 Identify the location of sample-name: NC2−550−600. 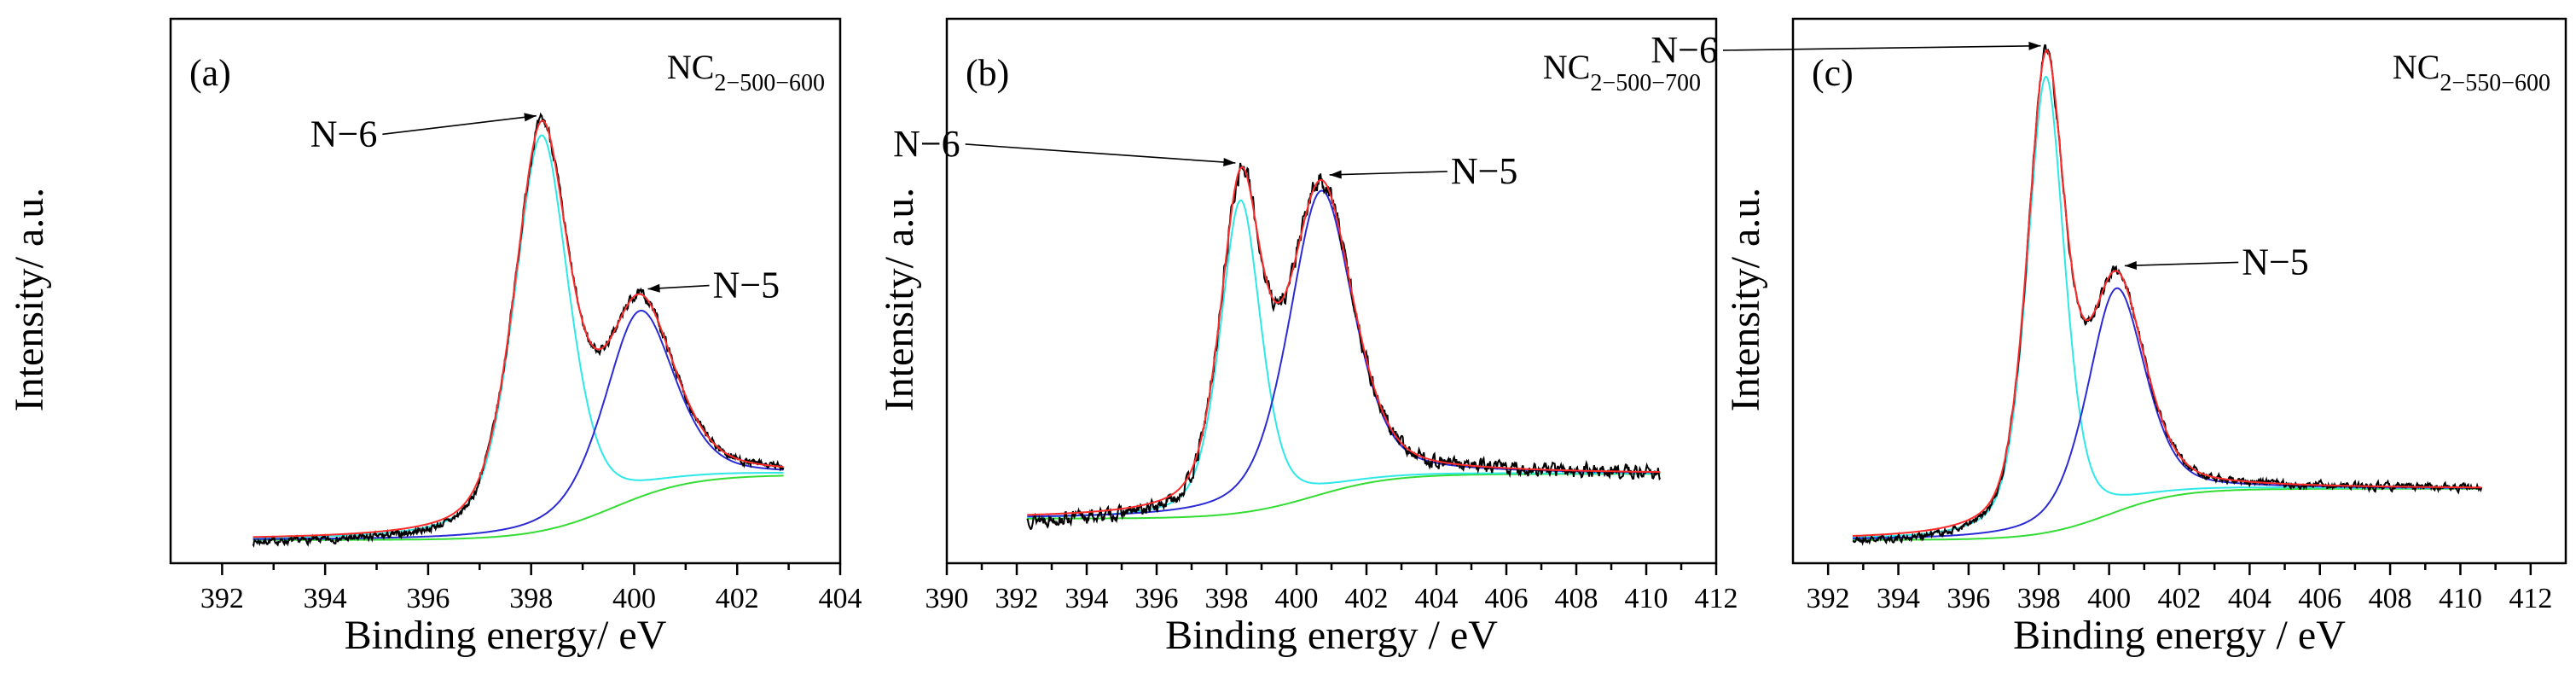
(2471, 72).